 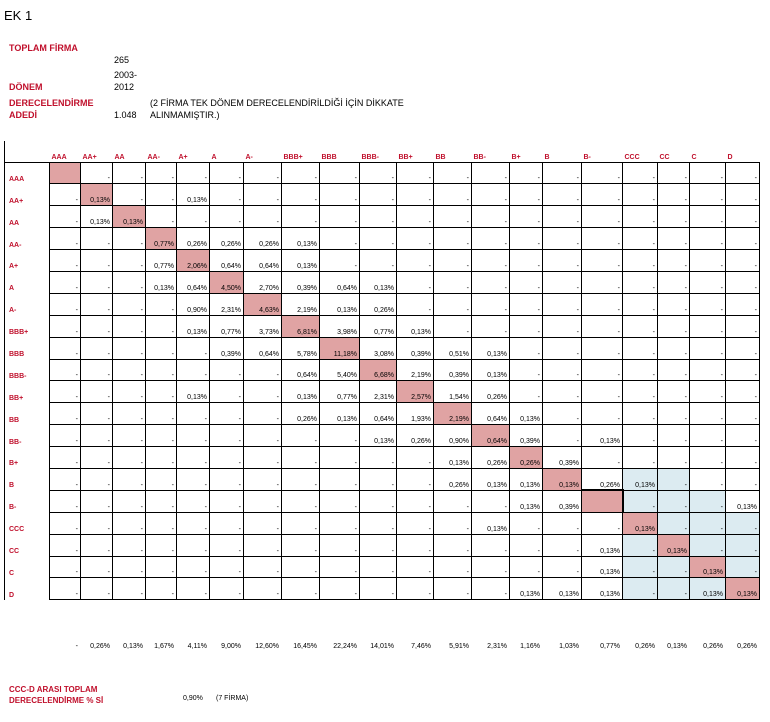 What do you see at coordinates (382, 501) in the screenshot?
I see `matrix-row: B- - - - - - - - - - - - - -0,13% 0,39% - - -0,13%` at bounding box center [382, 501].